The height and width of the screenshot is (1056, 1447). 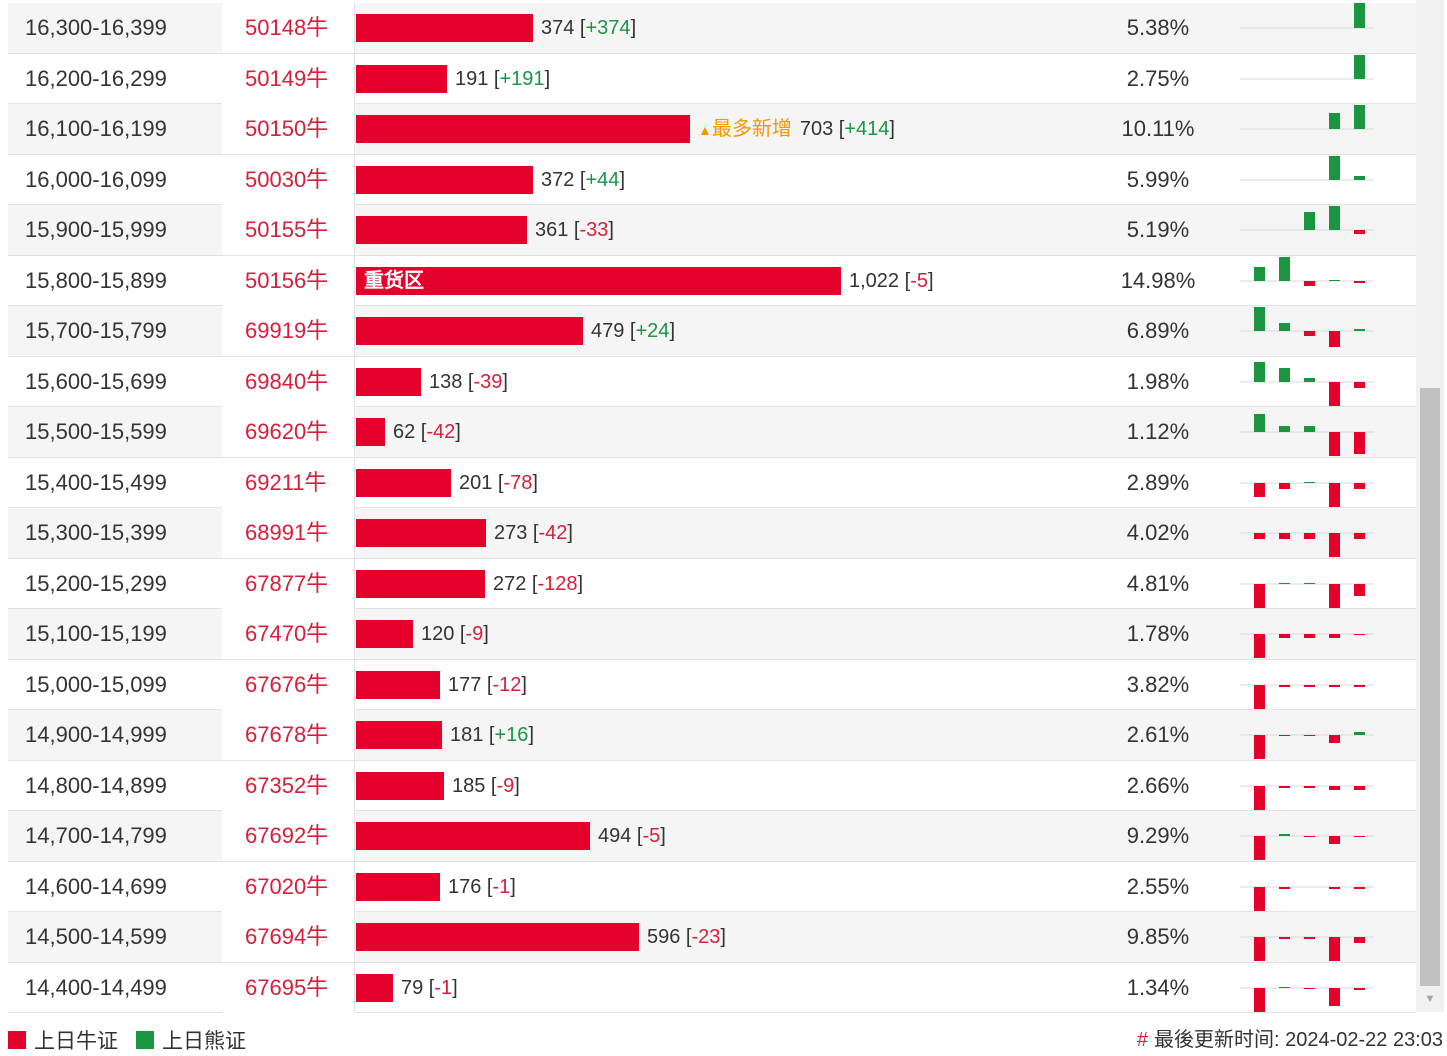 What do you see at coordinates (712, 987) in the screenshot?
I see `table-row: 14,400-14,499 67695牛 79 [-1] 1.34%` at bounding box center [712, 987].